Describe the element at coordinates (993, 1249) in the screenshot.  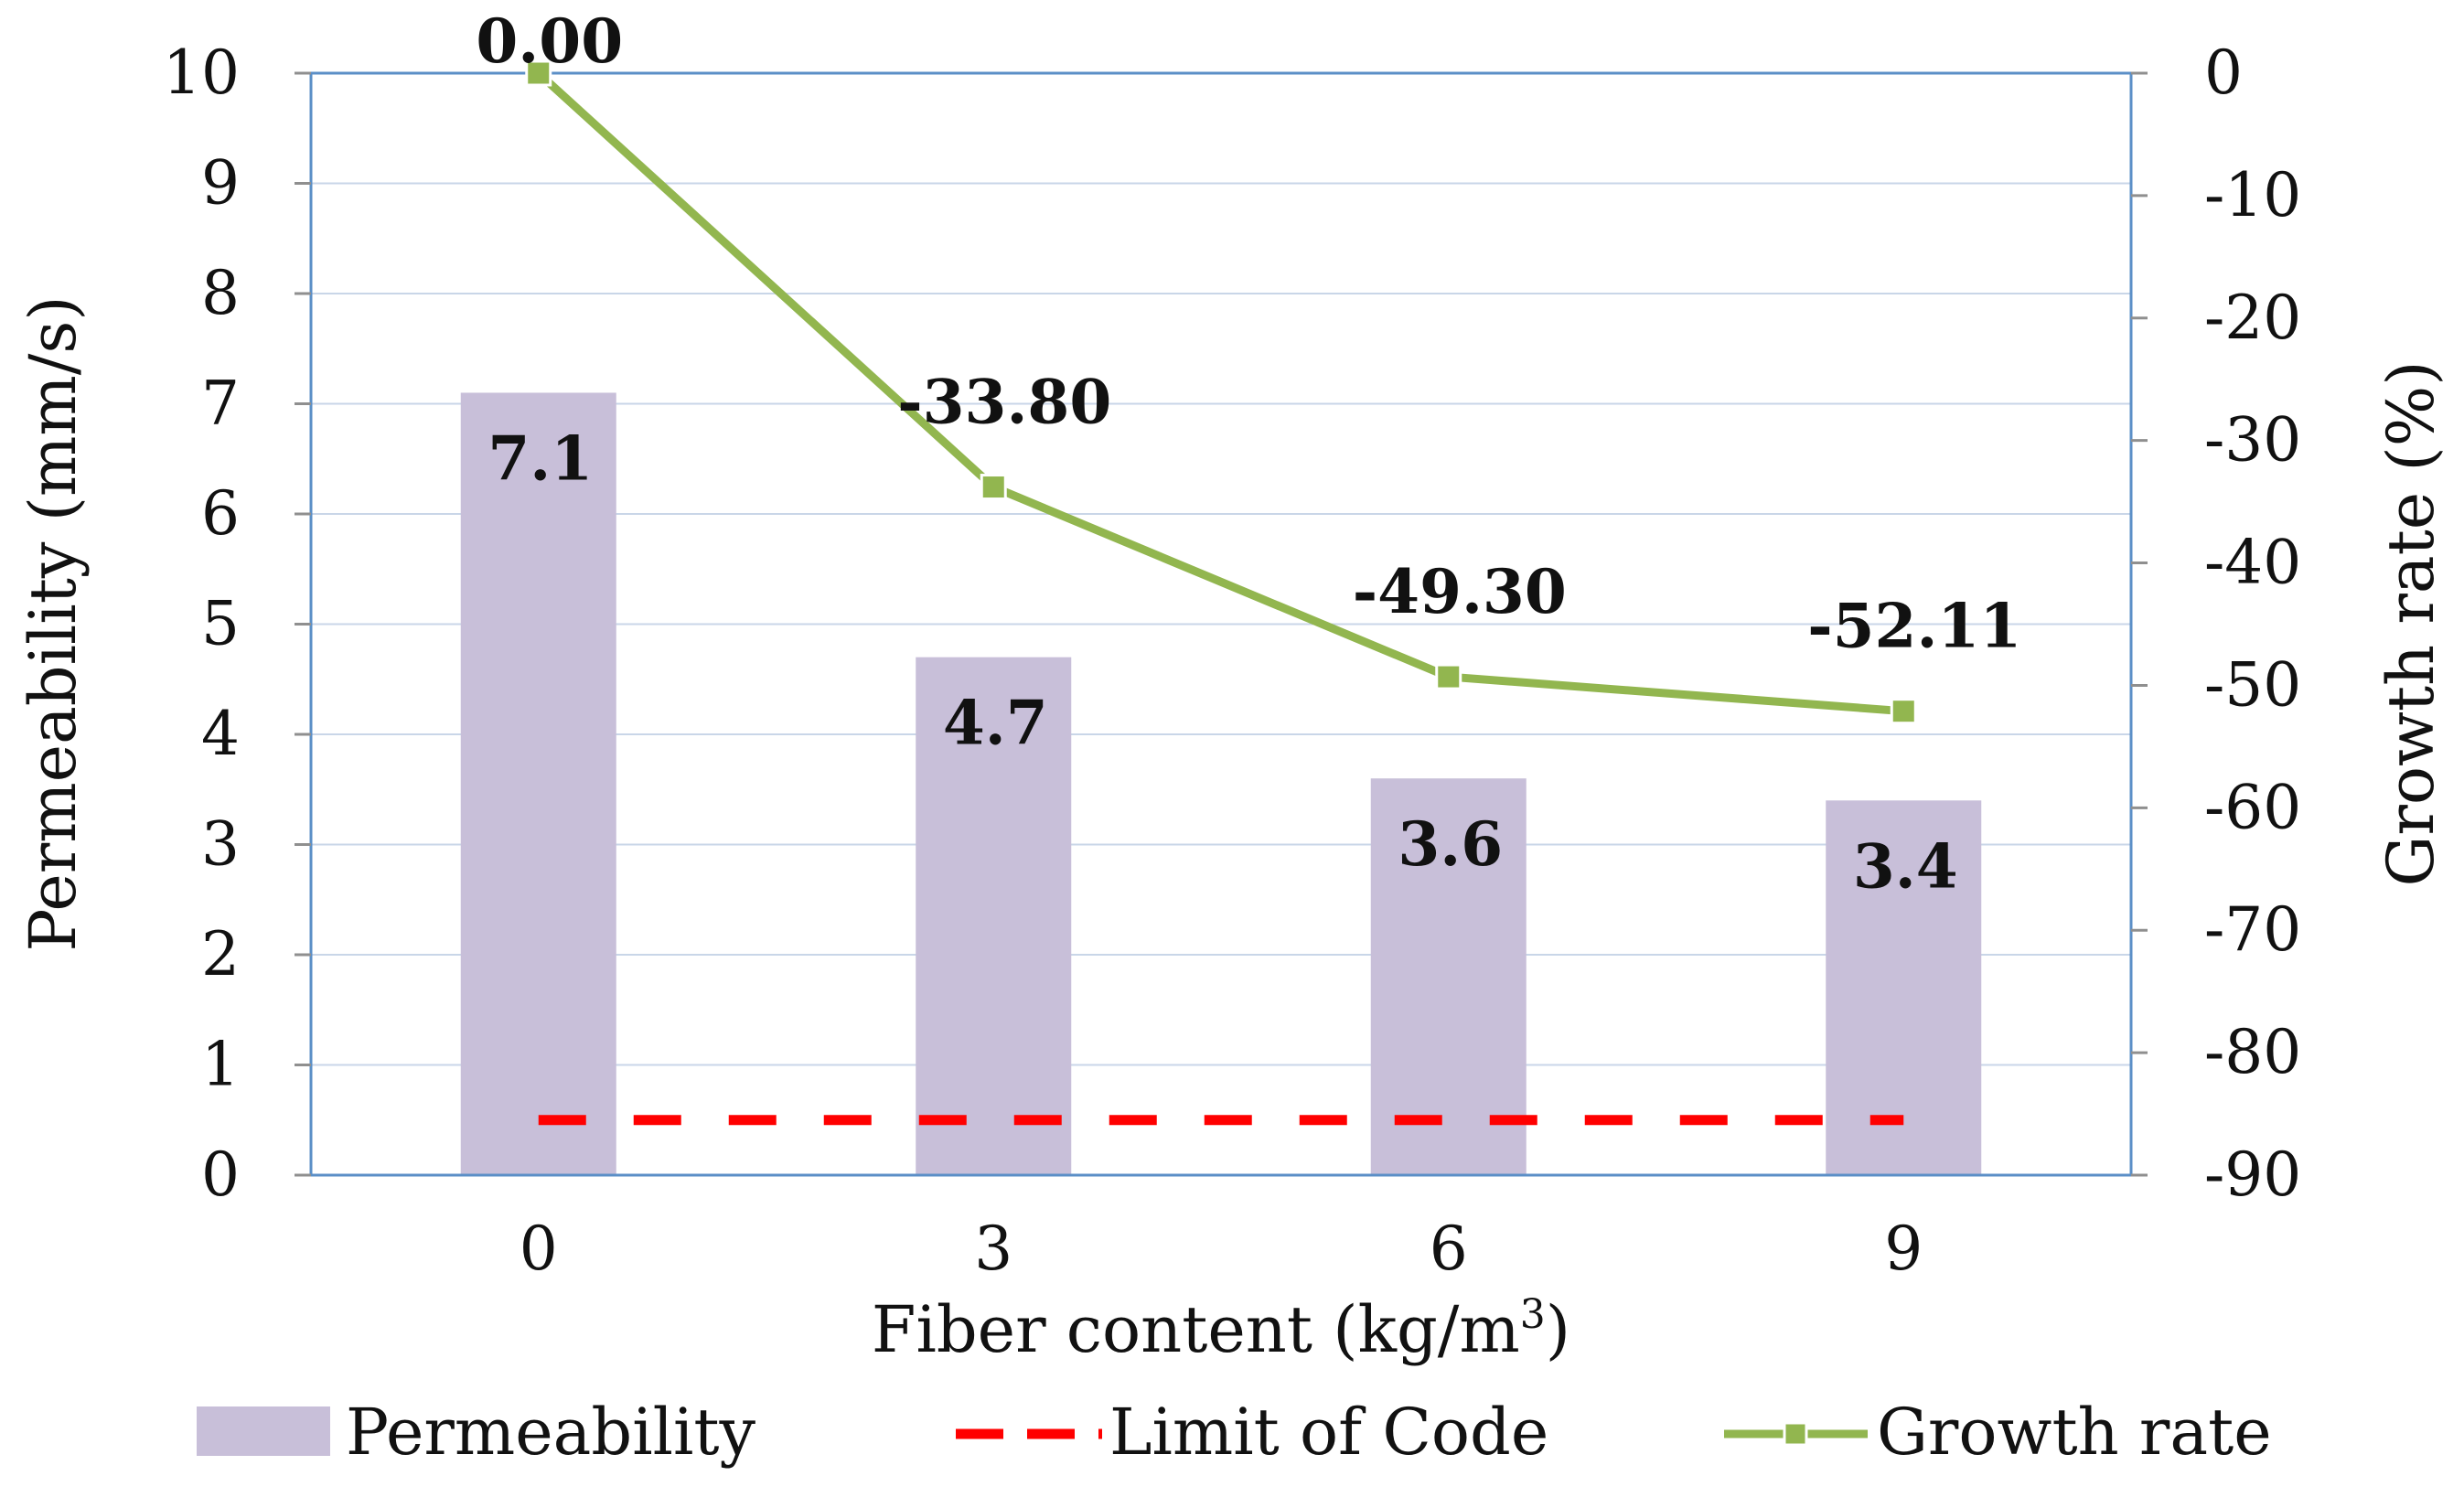
I see `x-tick-label-3: 3` at that location.